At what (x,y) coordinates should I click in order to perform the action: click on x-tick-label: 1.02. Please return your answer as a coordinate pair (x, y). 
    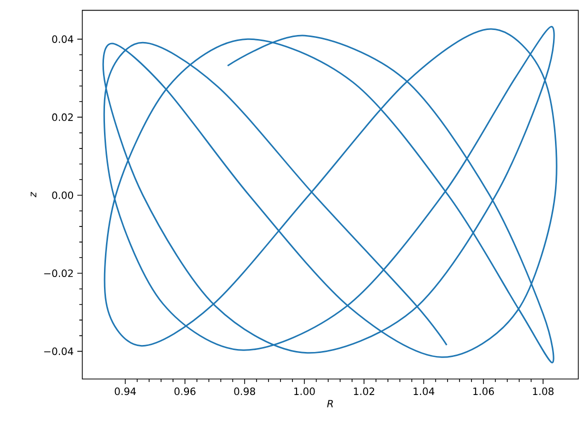
    Looking at the image, I should click on (364, 392).